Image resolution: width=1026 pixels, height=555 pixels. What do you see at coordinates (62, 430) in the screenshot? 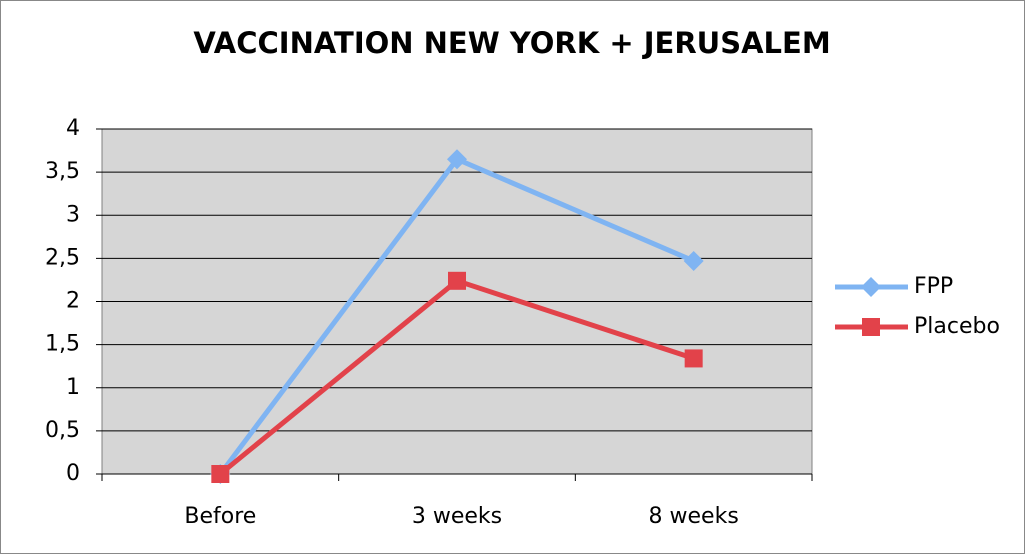
I see `y-tick-label: 0,5` at bounding box center [62, 430].